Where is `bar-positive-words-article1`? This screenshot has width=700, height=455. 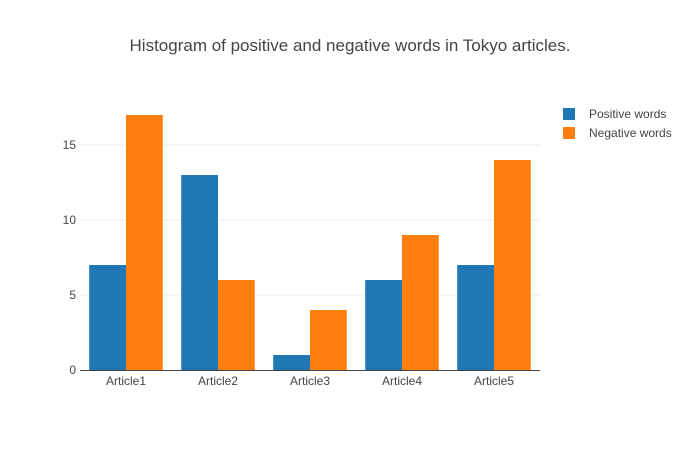
bar-positive-words-article1 is located at coordinates (107, 317).